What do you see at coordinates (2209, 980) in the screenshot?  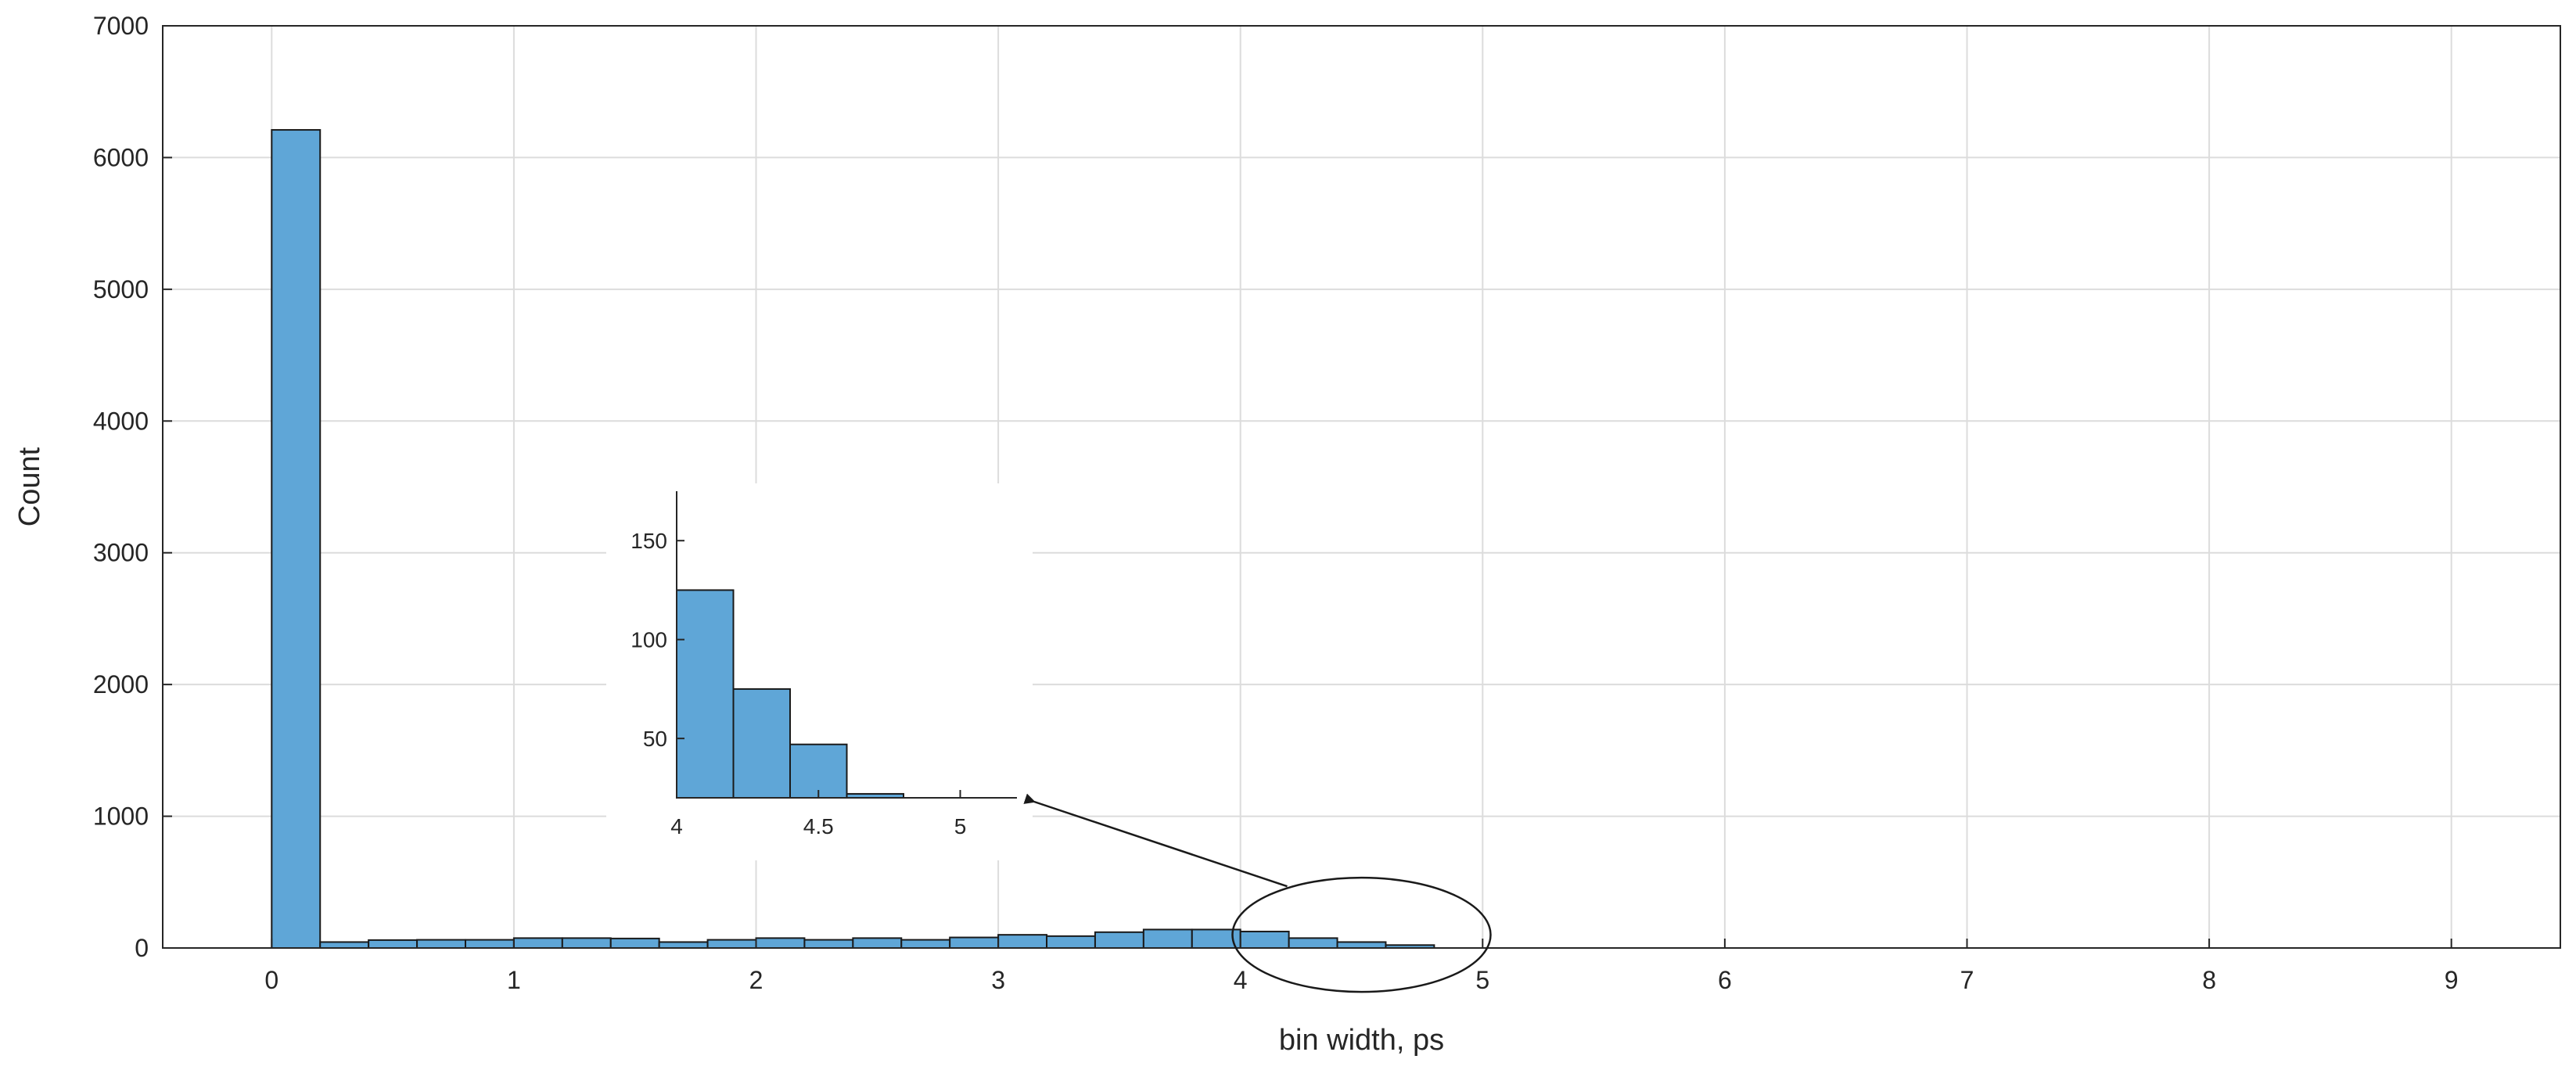 I see `x-tick-label: 8` at bounding box center [2209, 980].